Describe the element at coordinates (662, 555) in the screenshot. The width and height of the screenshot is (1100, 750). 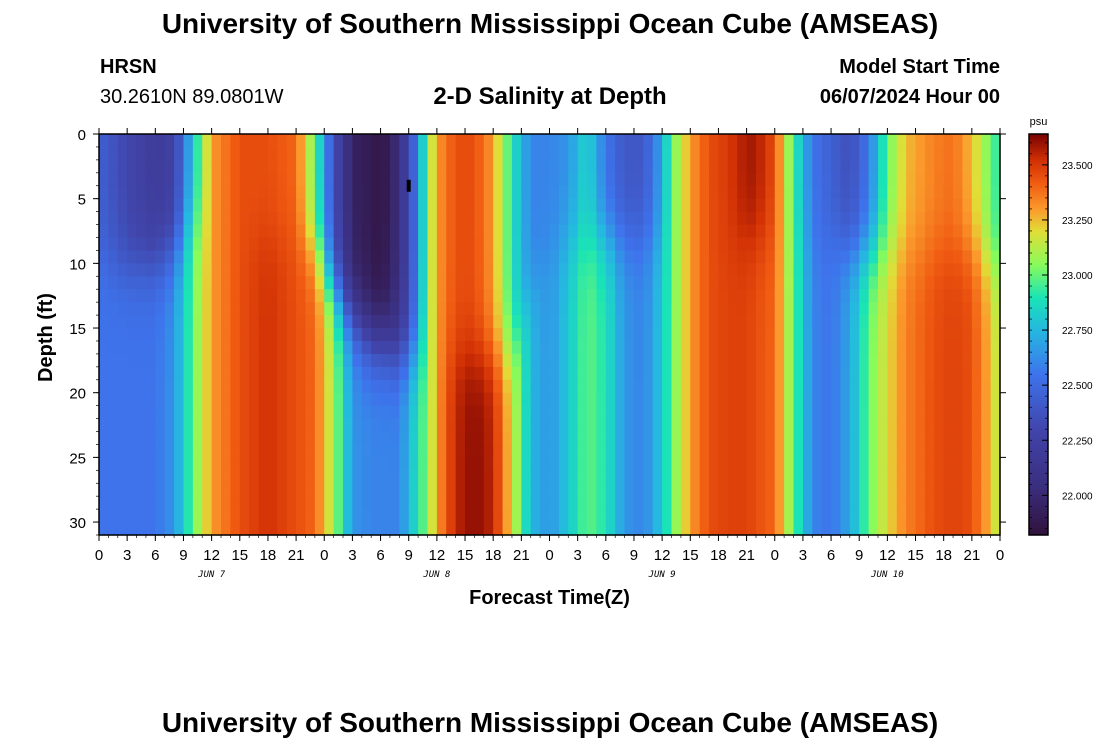
I see `x-tick-label: 12` at that location.